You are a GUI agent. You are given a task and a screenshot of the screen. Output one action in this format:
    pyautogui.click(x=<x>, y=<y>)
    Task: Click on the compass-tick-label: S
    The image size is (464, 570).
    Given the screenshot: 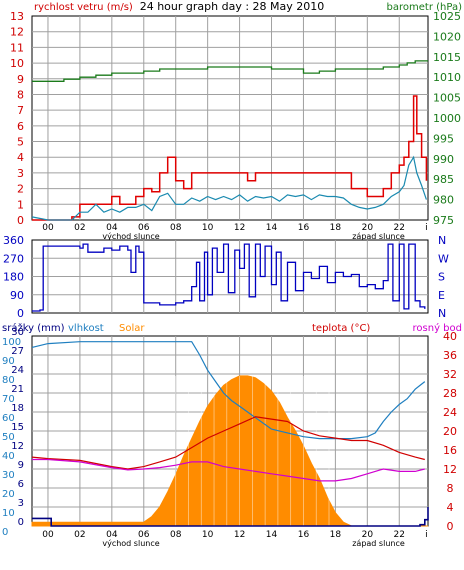 What is the action you would take?
    pyautogui.click(x=441, y=277)
    